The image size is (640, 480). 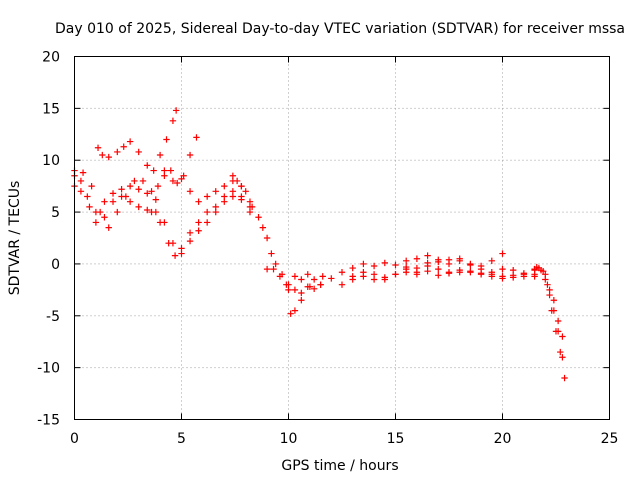 What do you see at coordinates (610, 439) in the screenshot?
I see `x-tick-label: 25` at bounding box center [610, 439].